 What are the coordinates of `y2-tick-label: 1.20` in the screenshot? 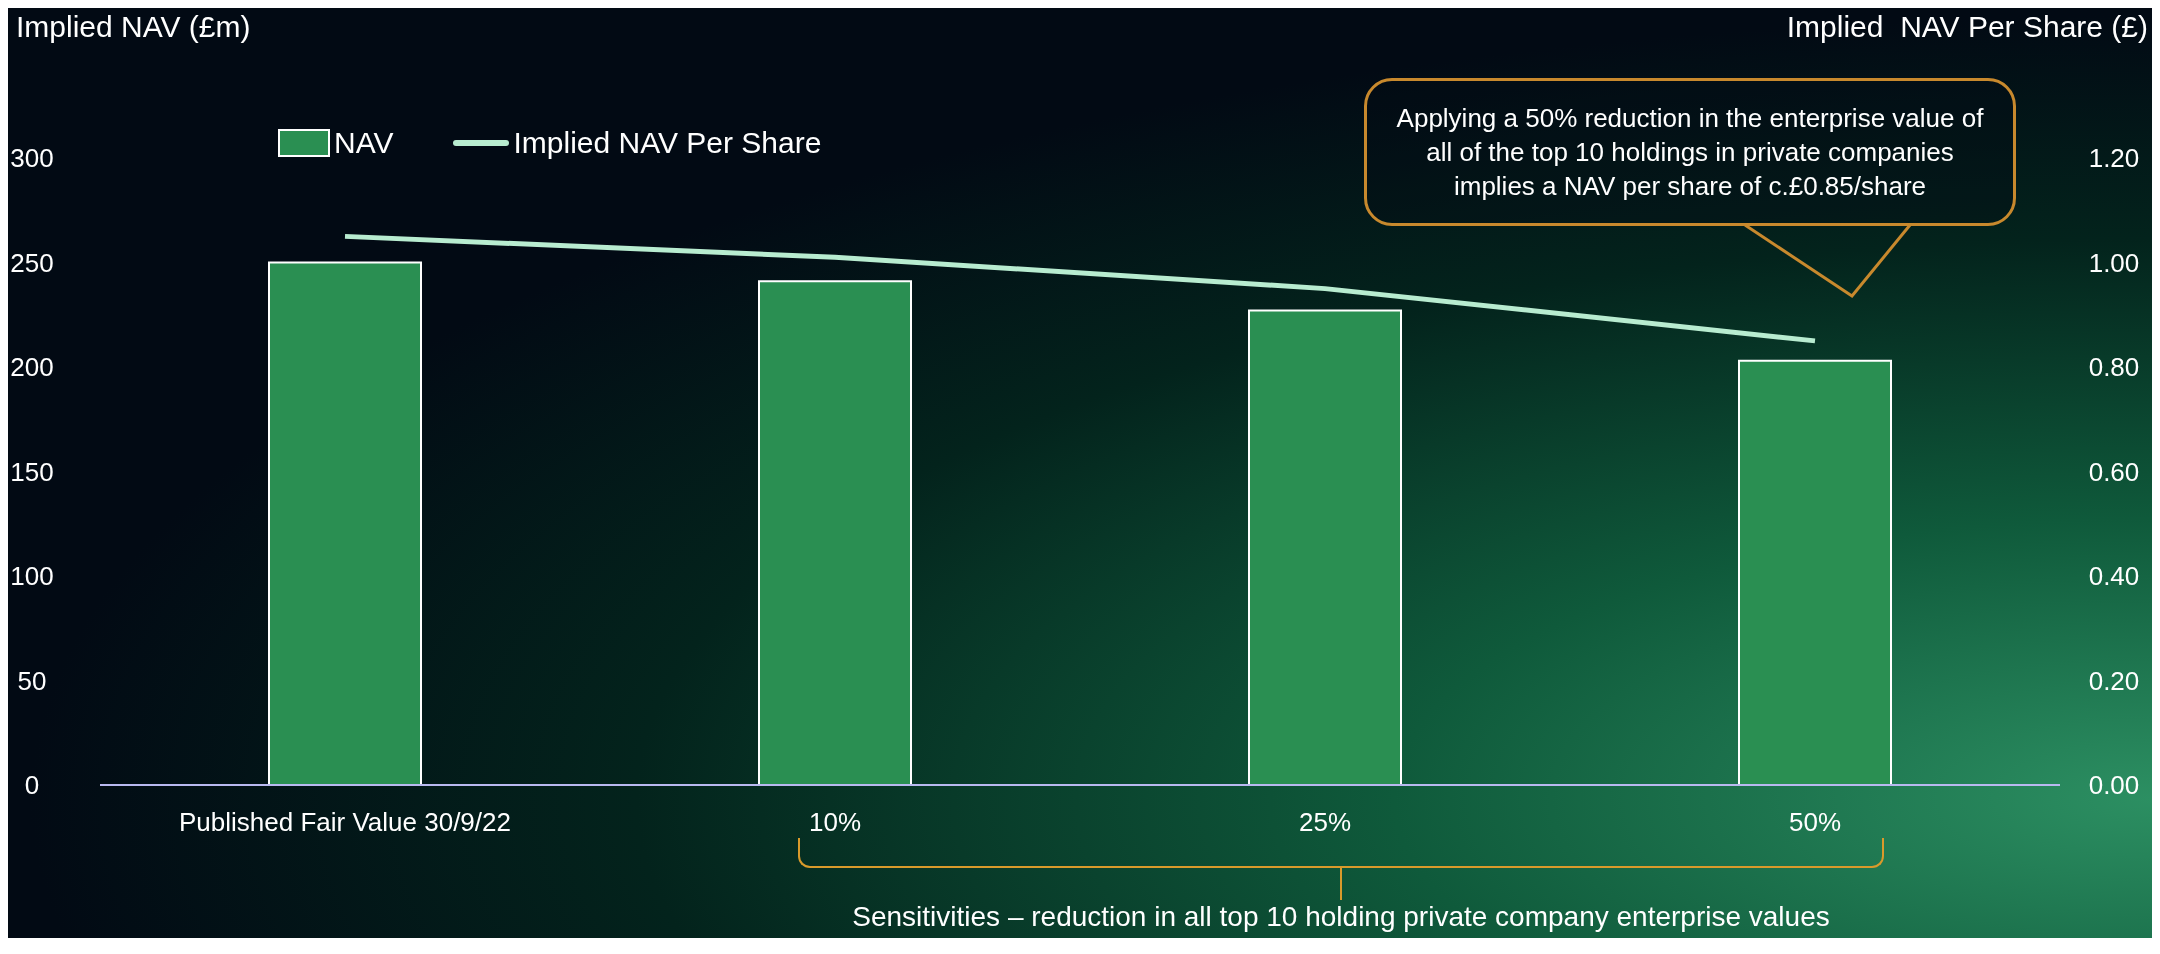 It's located at (2114, 158).